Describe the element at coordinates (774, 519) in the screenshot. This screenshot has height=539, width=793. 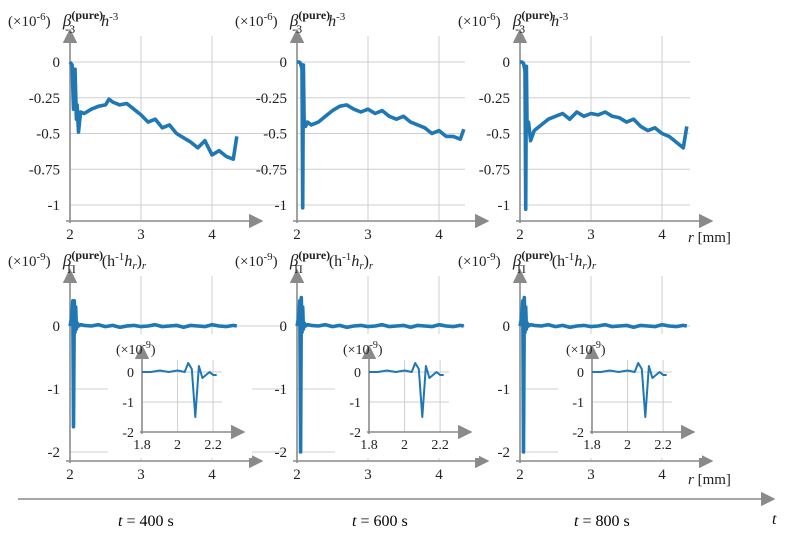
I see `time-axis-label: t` at that location.